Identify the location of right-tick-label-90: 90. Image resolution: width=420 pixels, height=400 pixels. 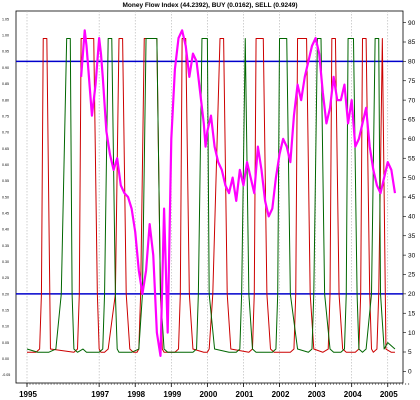
(412, 23).